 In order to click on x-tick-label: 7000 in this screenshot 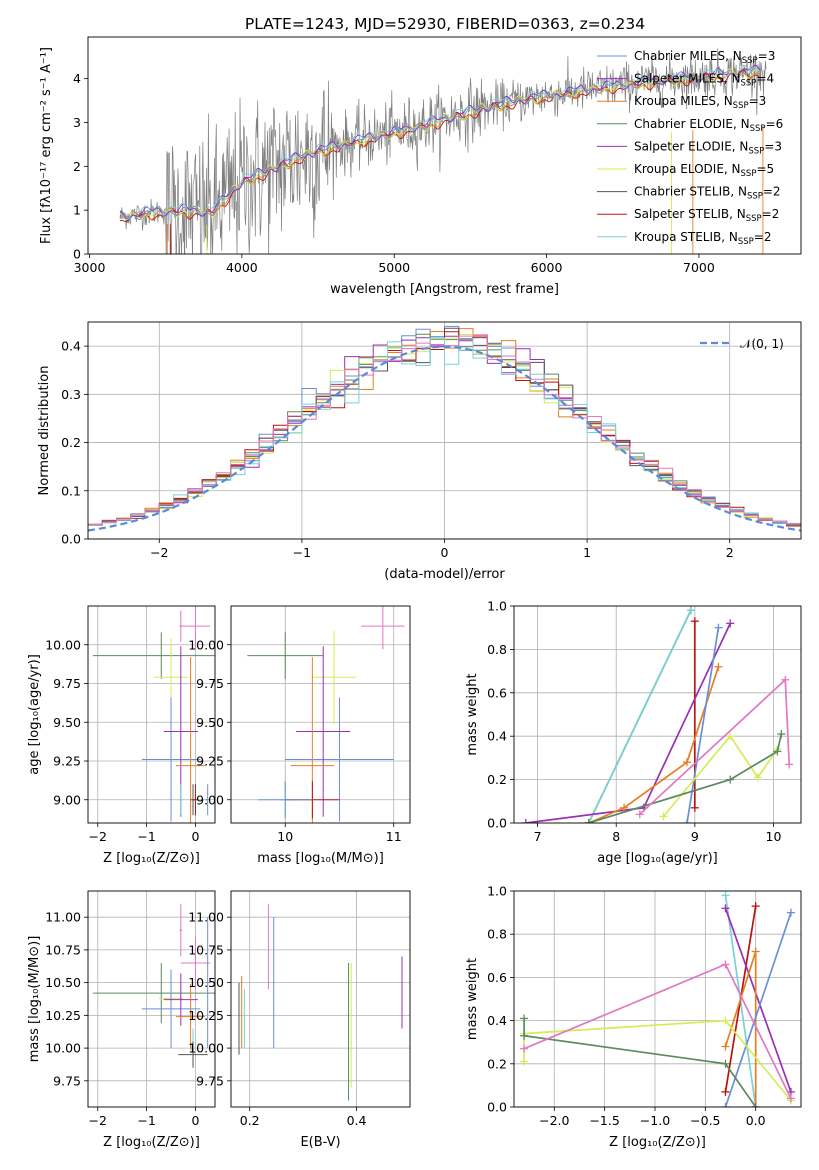, I will do `click(699, 267)`.